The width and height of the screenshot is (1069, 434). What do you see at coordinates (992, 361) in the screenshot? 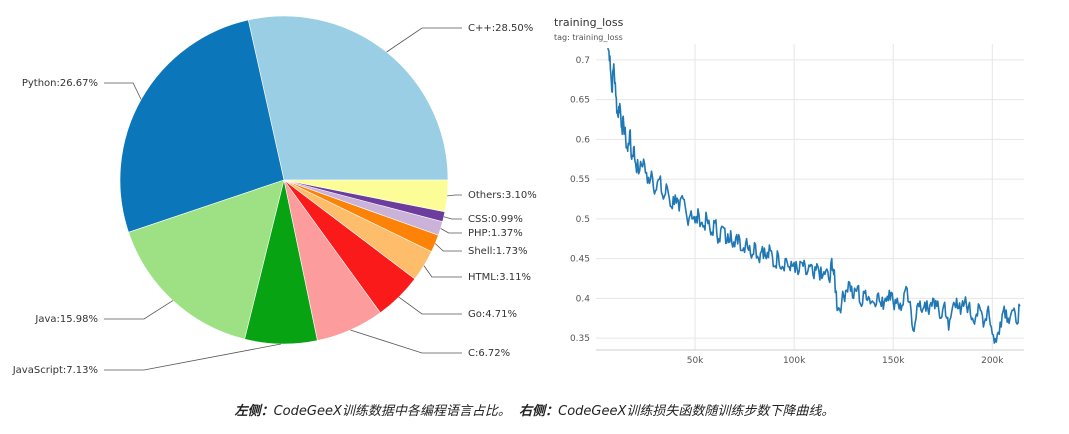
I see `x-tick-label: 200k` at bounding box center [992, 361].